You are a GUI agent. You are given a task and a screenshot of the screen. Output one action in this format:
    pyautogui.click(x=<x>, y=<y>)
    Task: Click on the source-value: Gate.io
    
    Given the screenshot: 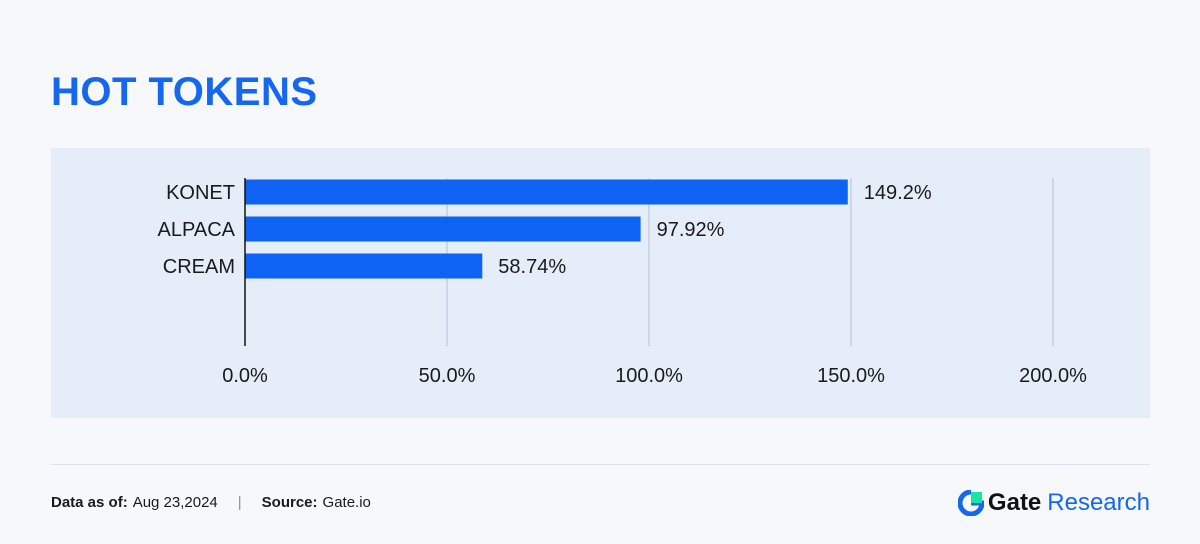 What is the action you would take?
    pyautogui.click(x=346, y=502)
    